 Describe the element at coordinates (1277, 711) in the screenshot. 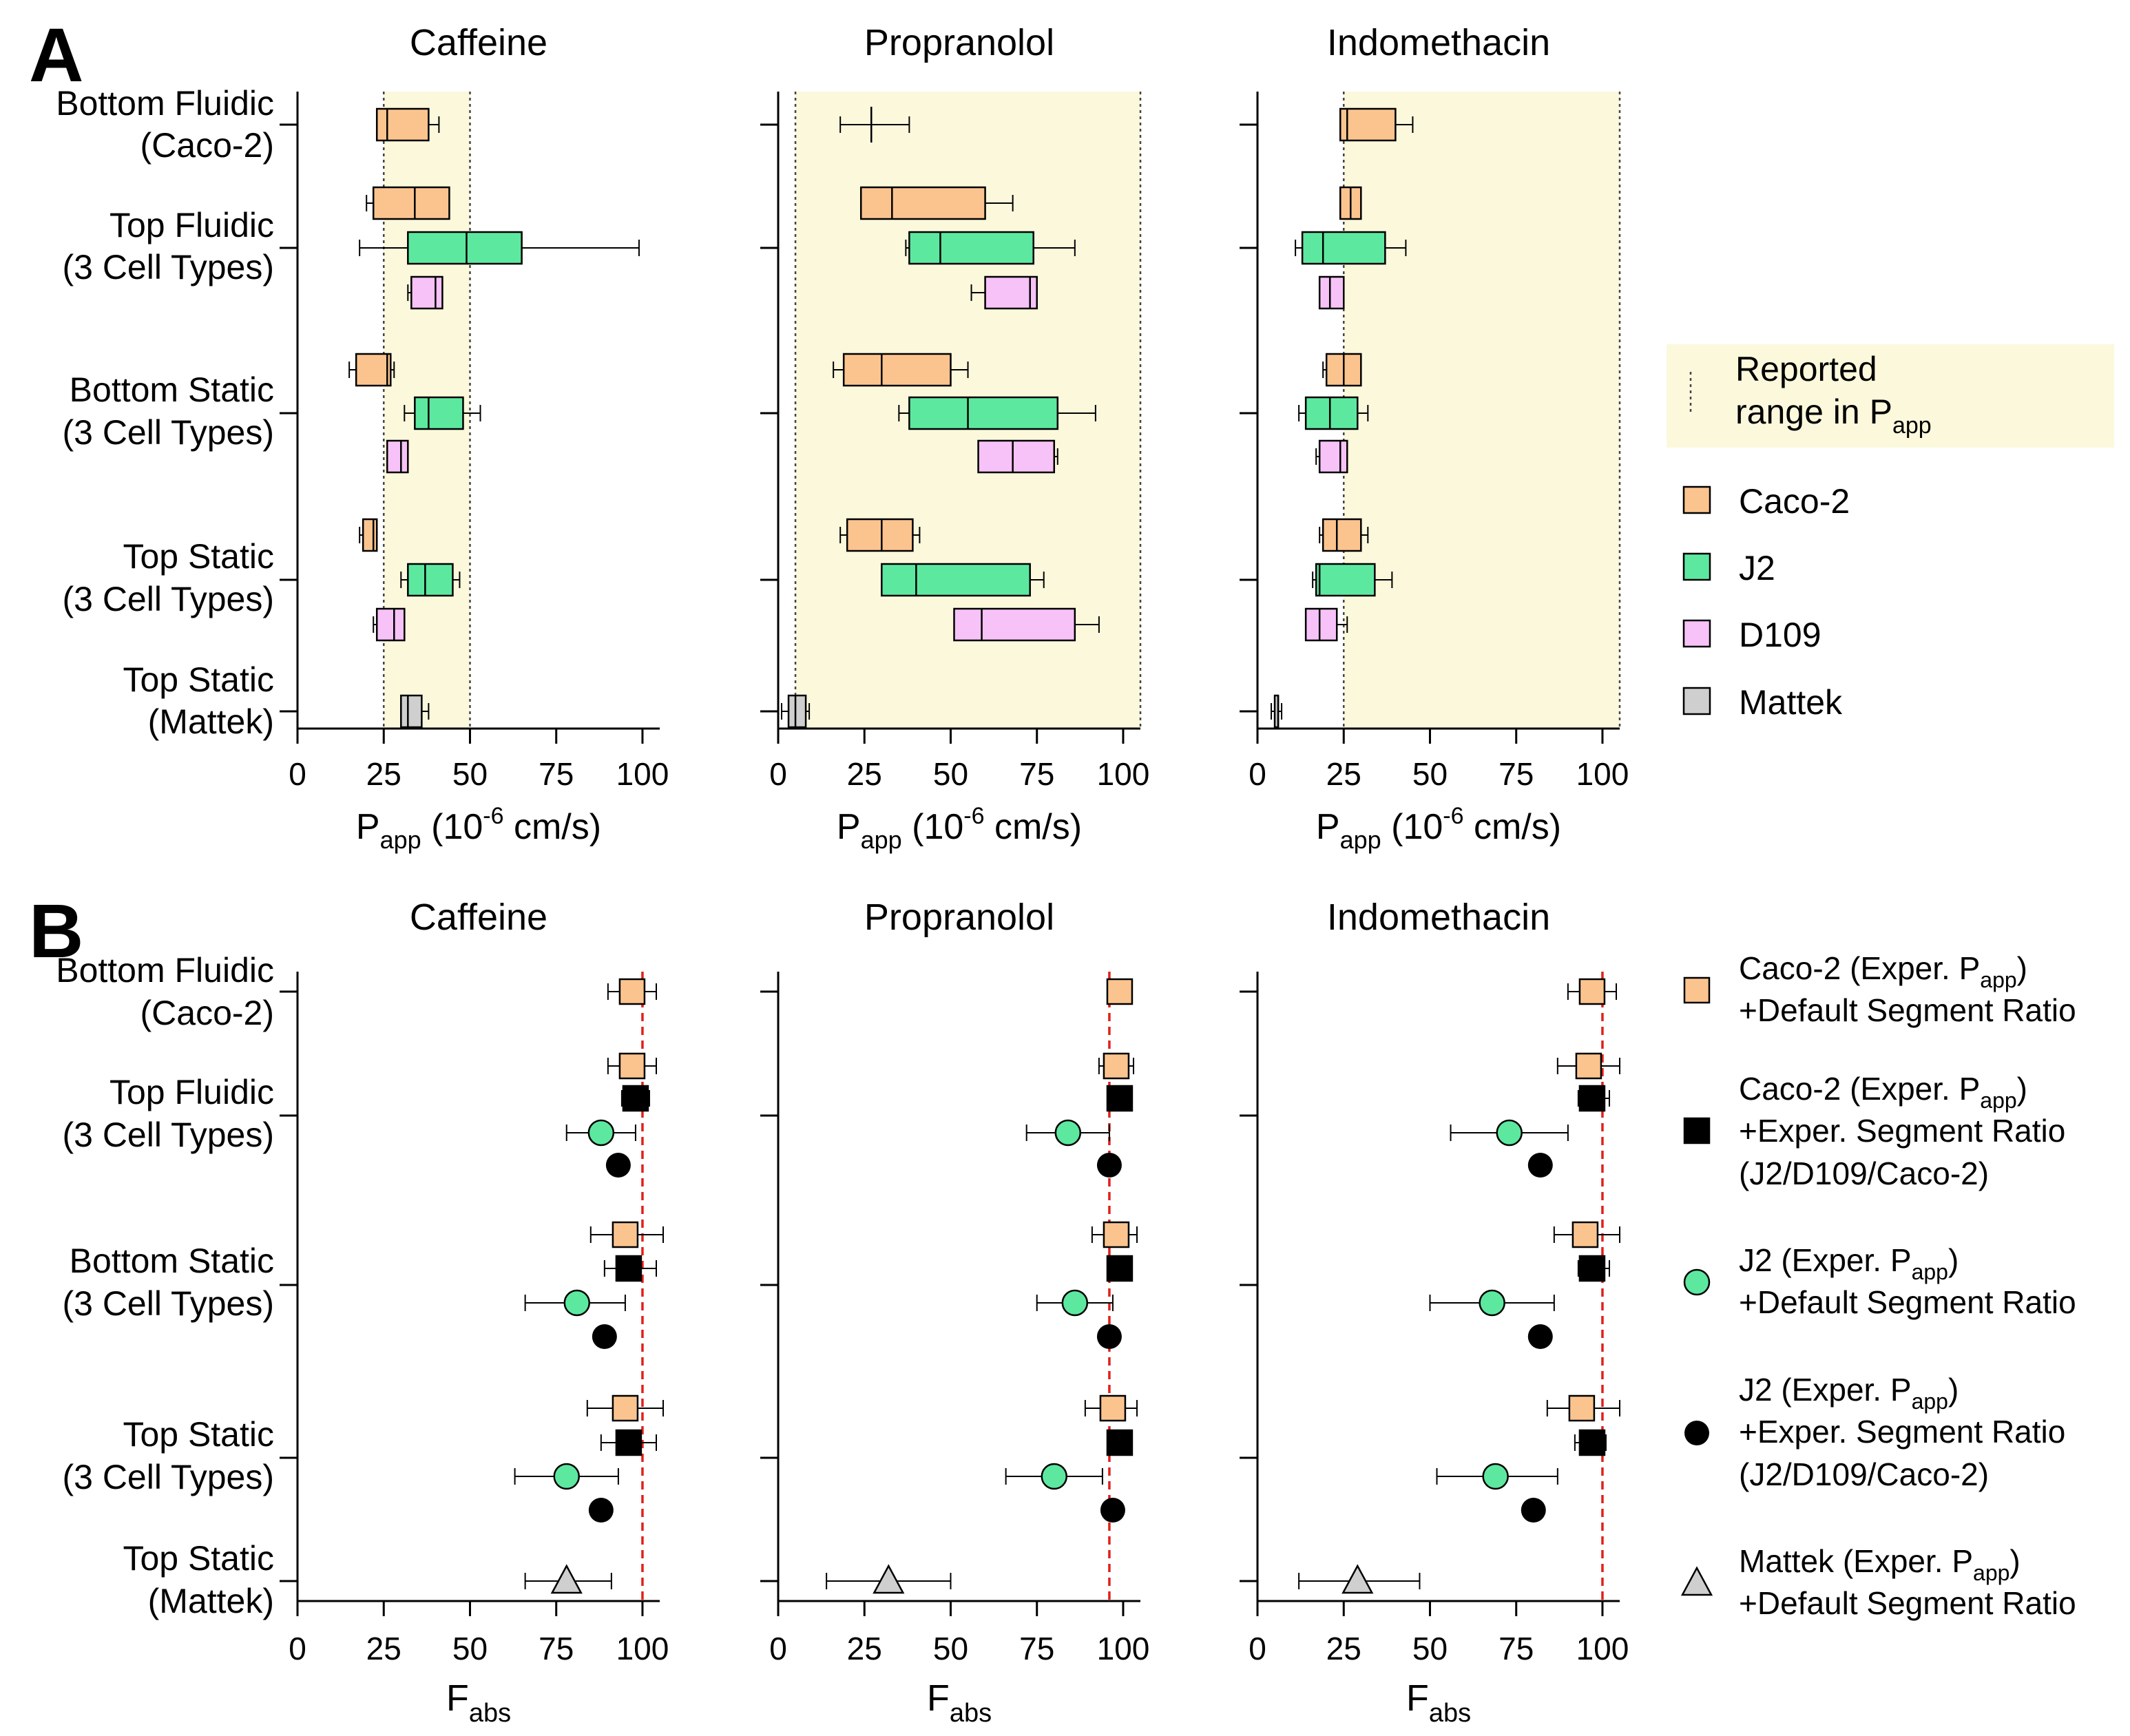

I see `box-mattek` at that location.